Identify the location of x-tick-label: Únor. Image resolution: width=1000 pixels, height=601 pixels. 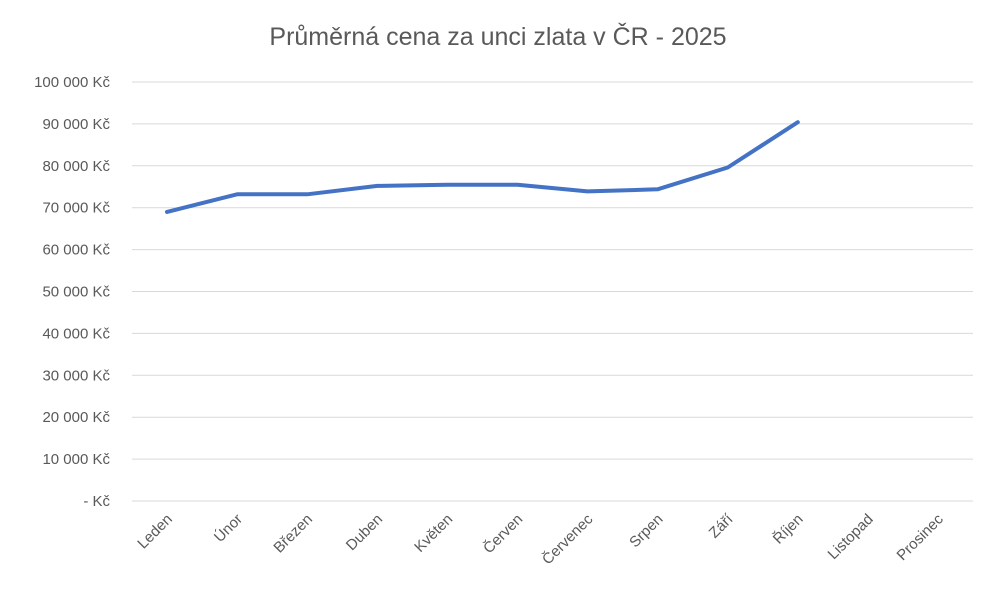
(228, 528).